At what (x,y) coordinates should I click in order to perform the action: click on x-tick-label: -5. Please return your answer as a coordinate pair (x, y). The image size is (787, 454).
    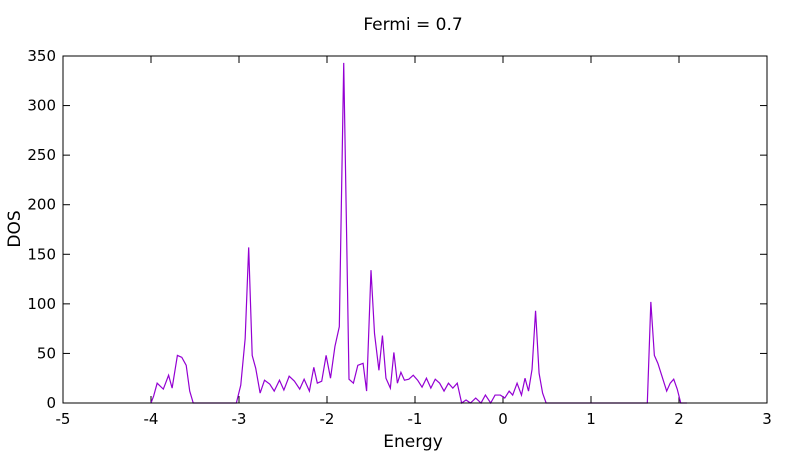
    Looking at the image, I should click on (63, 419).